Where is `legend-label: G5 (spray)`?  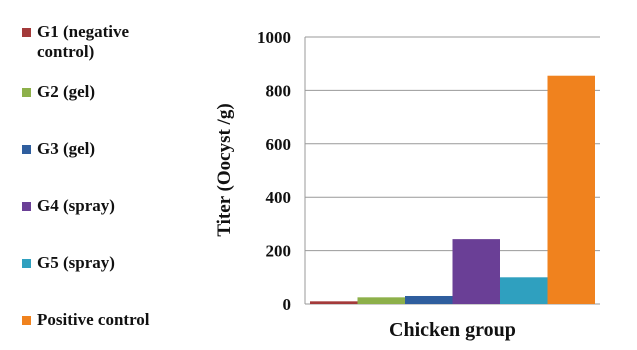 legend-label: G5 (spray) is located at coordinates (76, 262).